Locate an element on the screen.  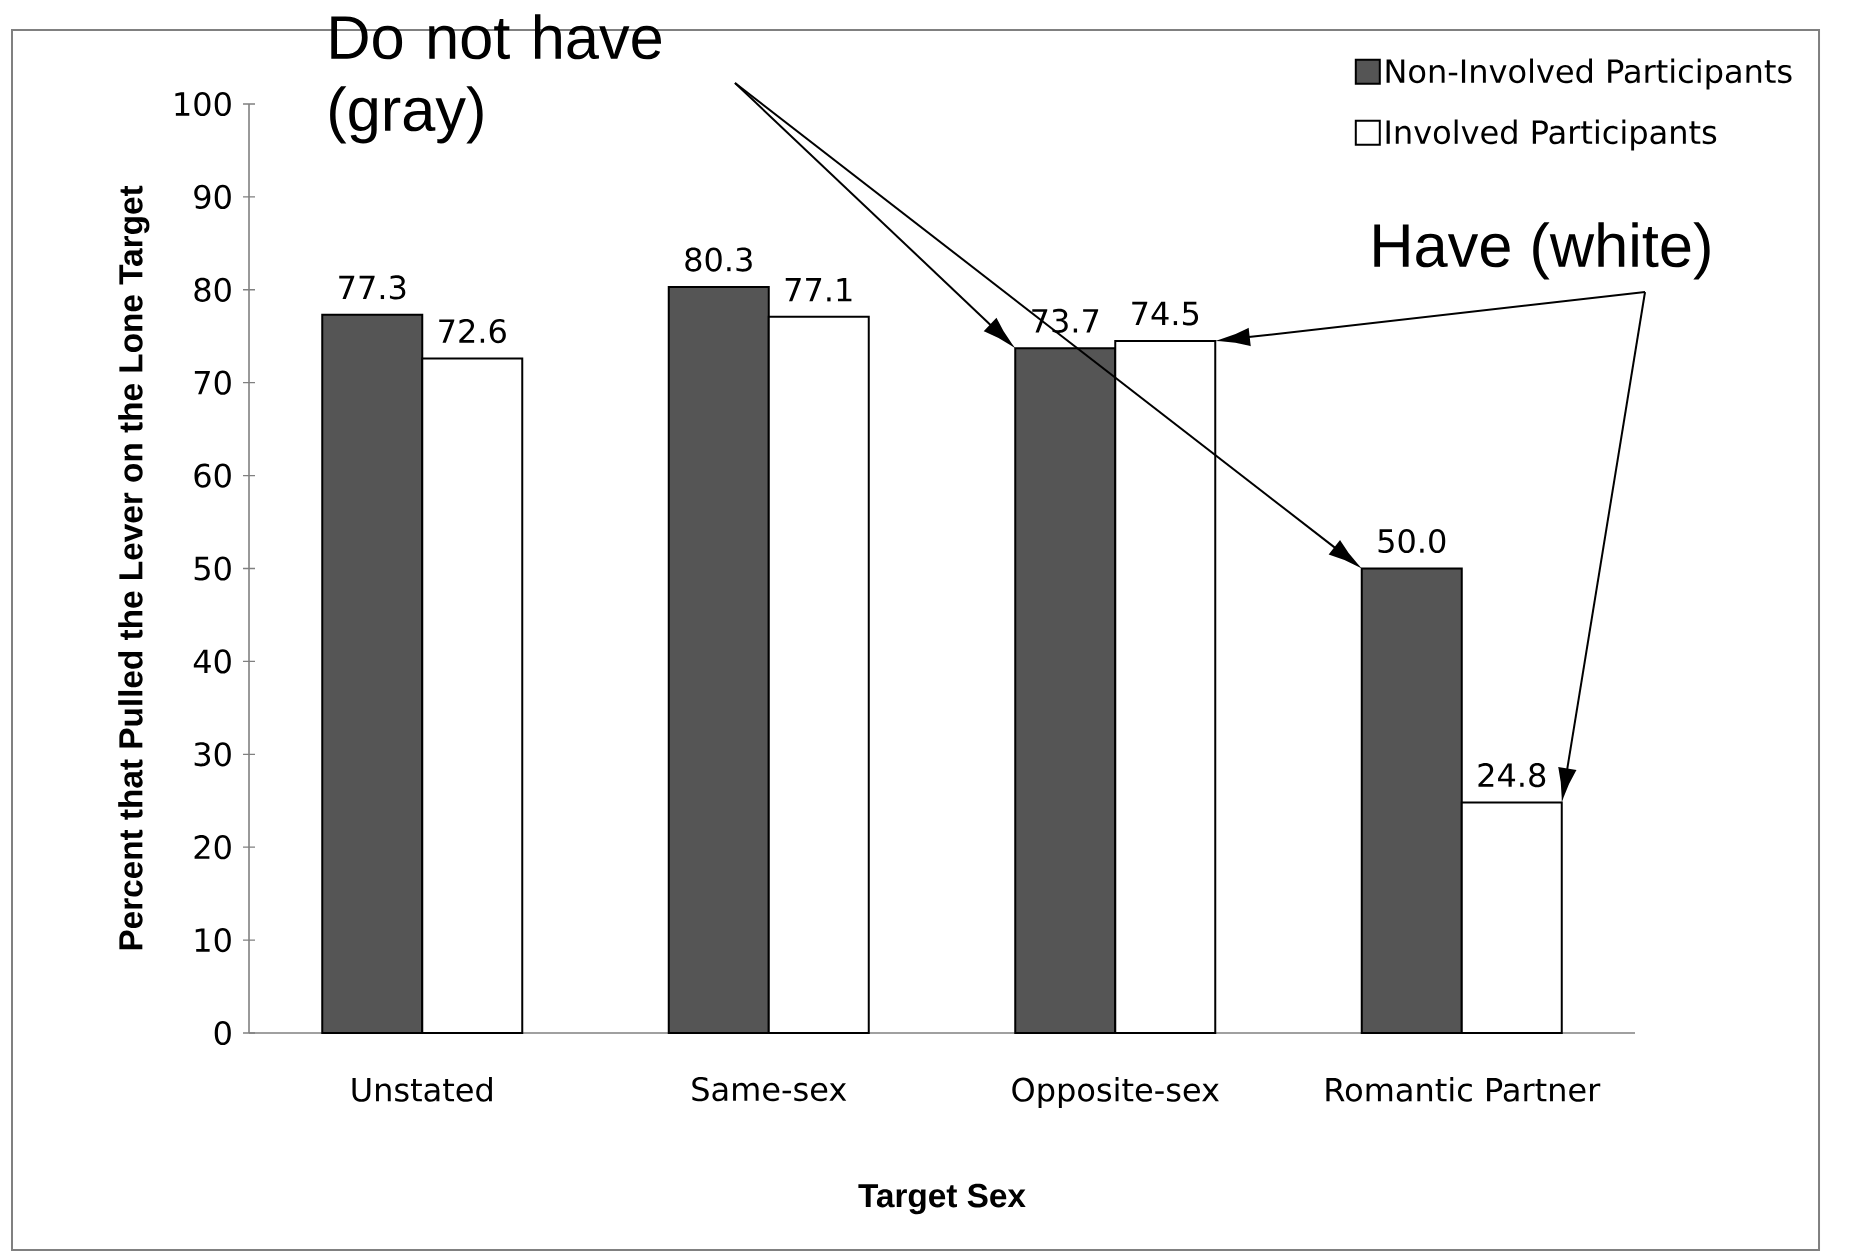
y-tick-label: 0 is located at coordinates (222, 1033).